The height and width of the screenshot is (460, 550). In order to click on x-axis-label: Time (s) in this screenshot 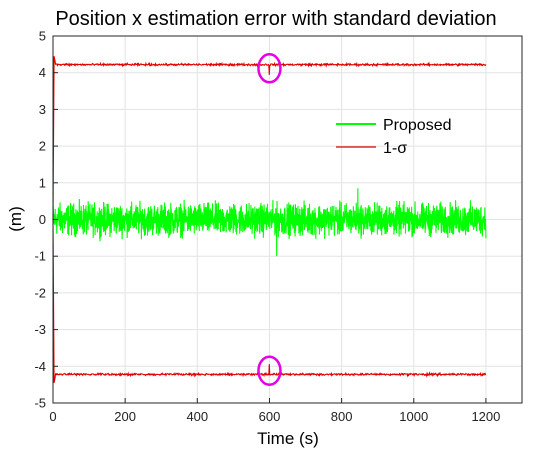, I will do `click(288, 438)`.